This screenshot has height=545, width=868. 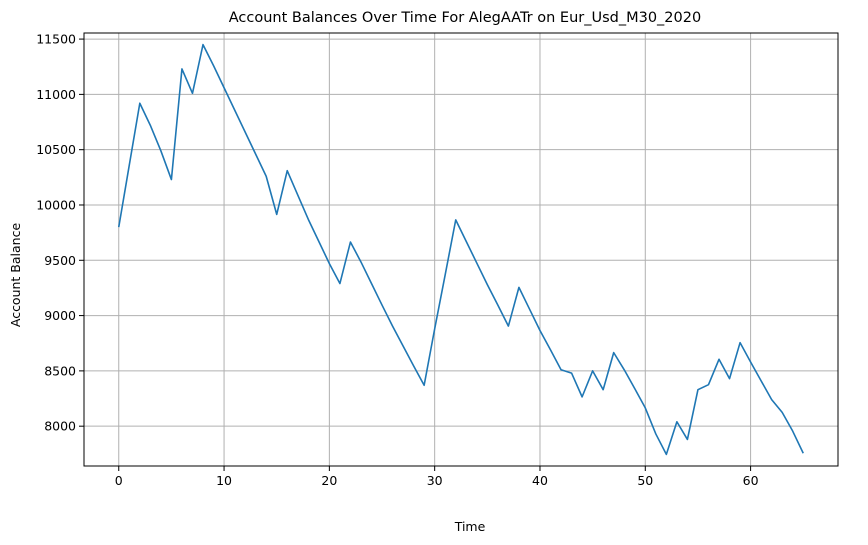 What do you see at coordinates (56, 39) in the screenshot?
I see `y-tick-label: 11500` at bounding box center [56, 39].